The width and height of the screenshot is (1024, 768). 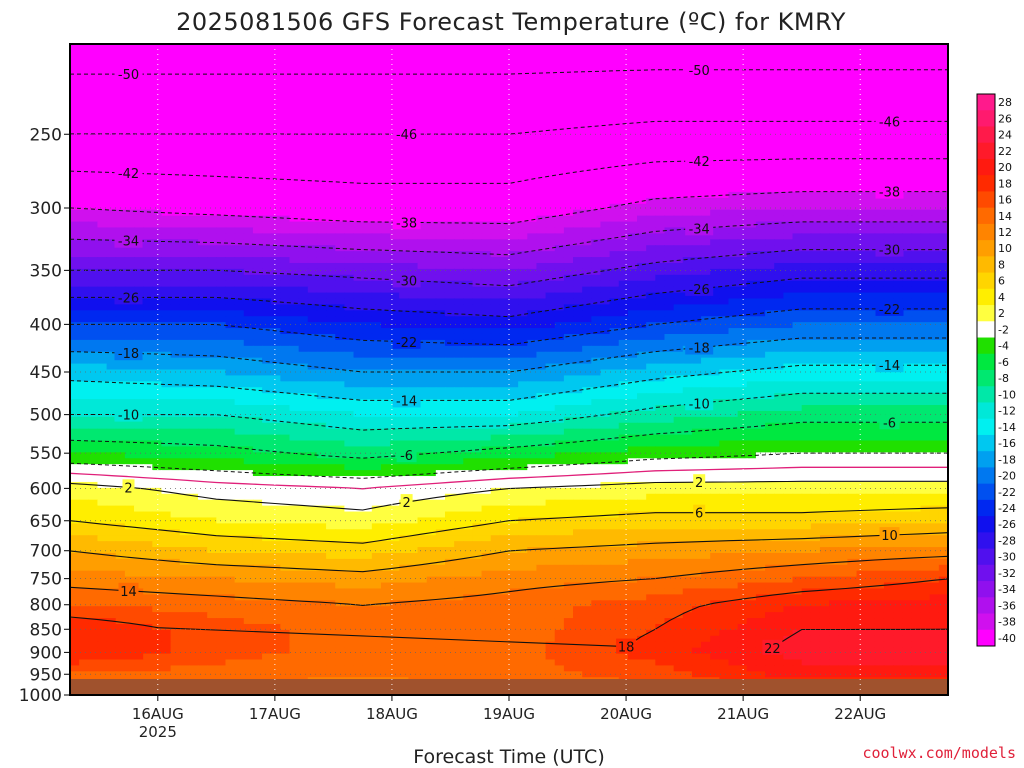 What do you see at coordinates (1003, 378) in the screenshot?
I see `colorbar-label: -8` at bounding box center [1003, 378].